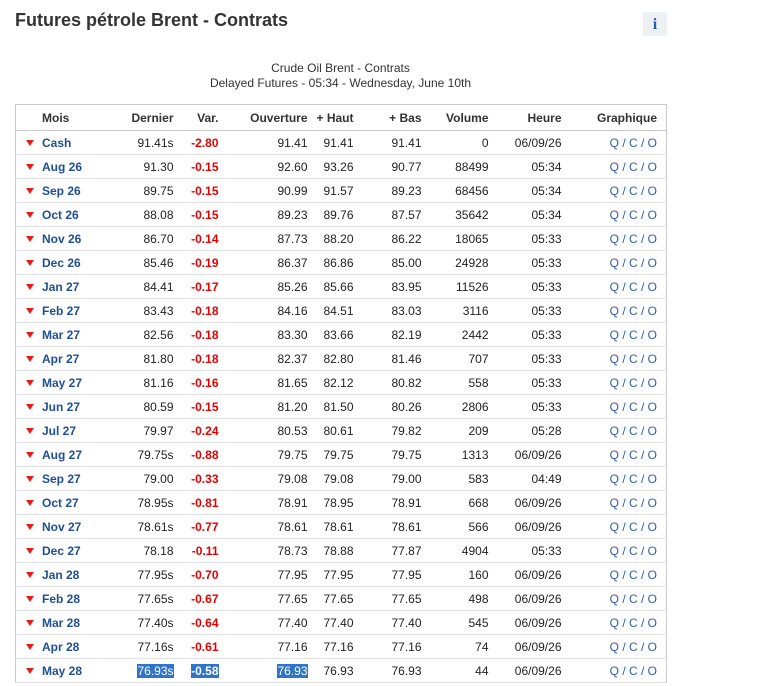 The height and width of the screenshot is (686, 762). Describe the element at coordinates (292, 262) in the screenshot. I see `open: 86.37` at that location.